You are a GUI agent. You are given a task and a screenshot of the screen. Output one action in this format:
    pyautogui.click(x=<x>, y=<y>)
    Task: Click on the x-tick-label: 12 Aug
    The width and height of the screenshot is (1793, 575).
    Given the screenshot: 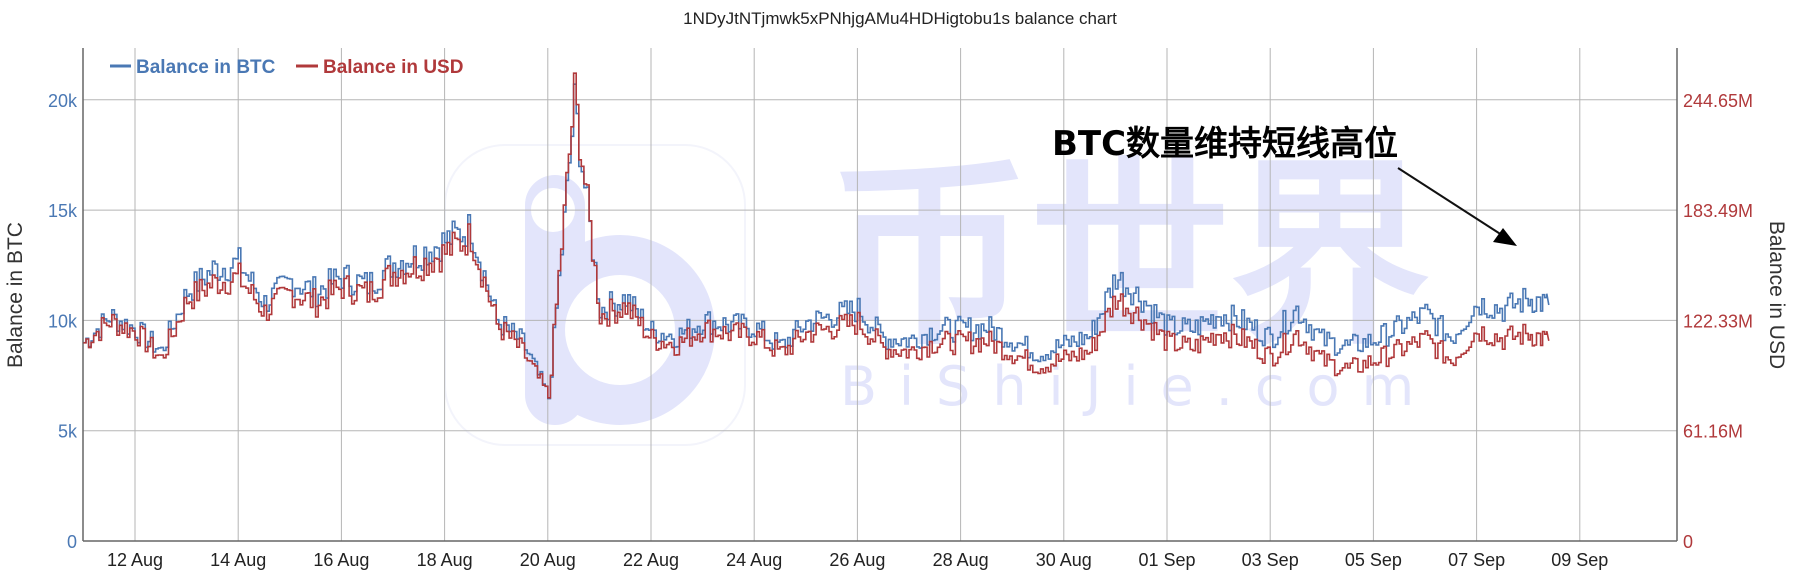 What is the action you would take?
    pyautogui.click(x=135, y=560)
    